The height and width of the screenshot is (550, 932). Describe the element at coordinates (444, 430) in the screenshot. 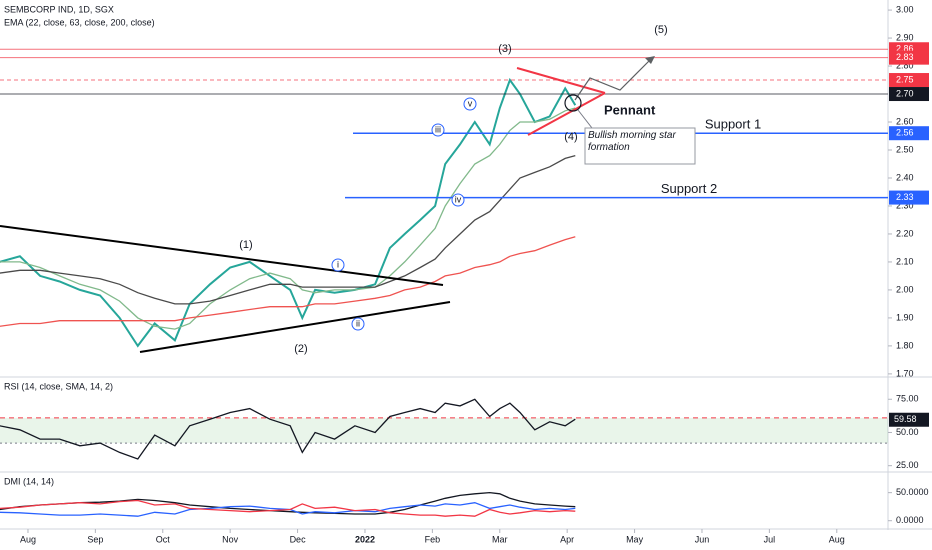

I see `rsi-band` at that location.